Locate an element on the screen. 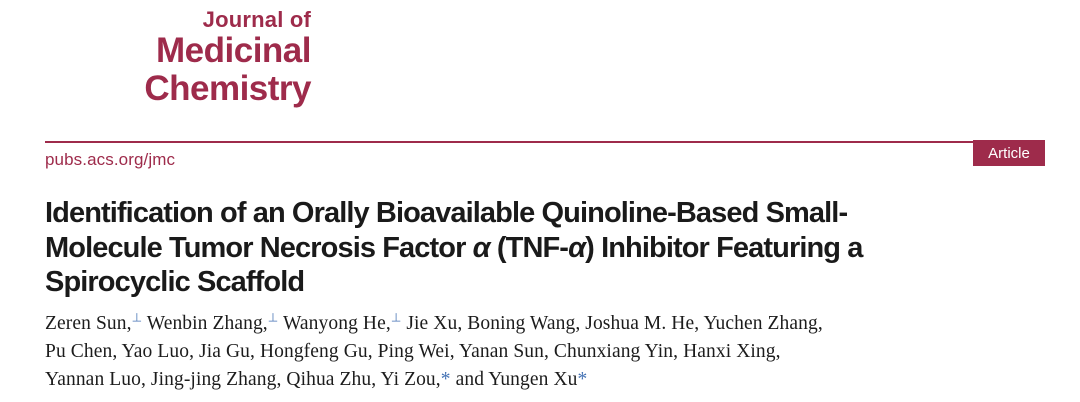  title-line: Spirocyclic Scaffold is located at coordinates (545, 282).